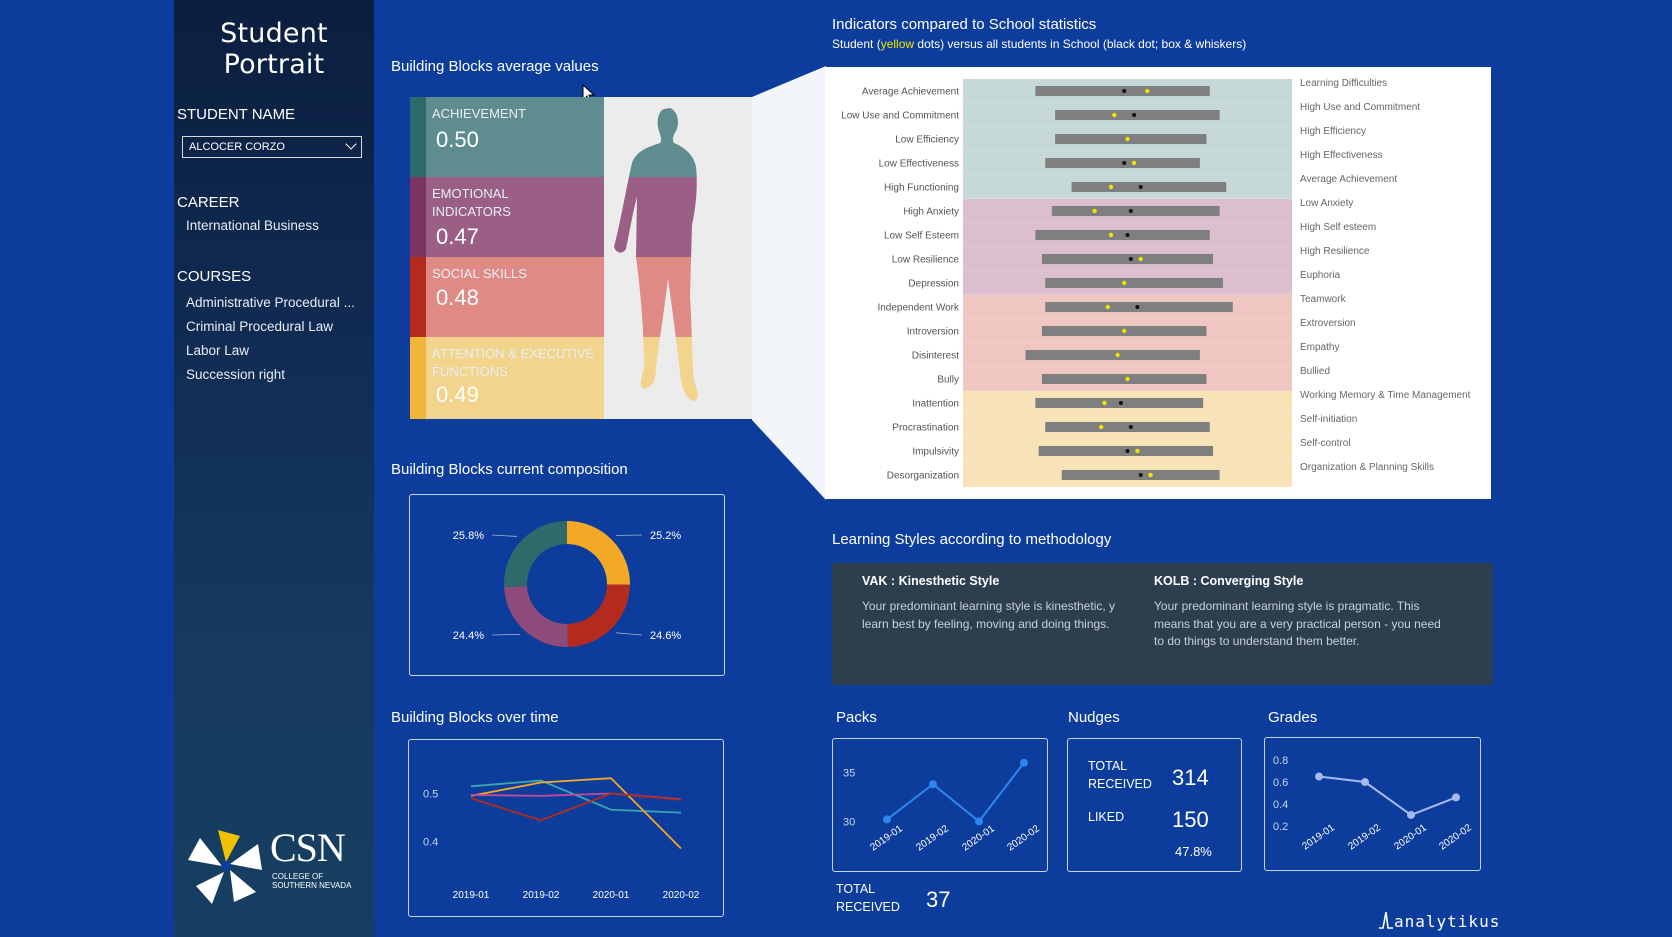 This screenshot has height=937, width=1672. I want to click on course-item: Labor Law, so click(218, 350).